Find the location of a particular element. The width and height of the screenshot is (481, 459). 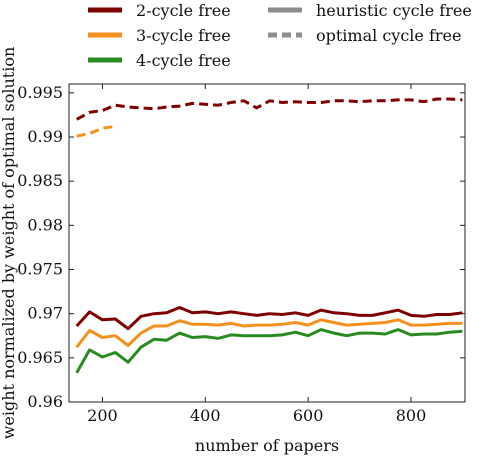

y-tick-label: 0.965 is located at coordinates (40, 357).